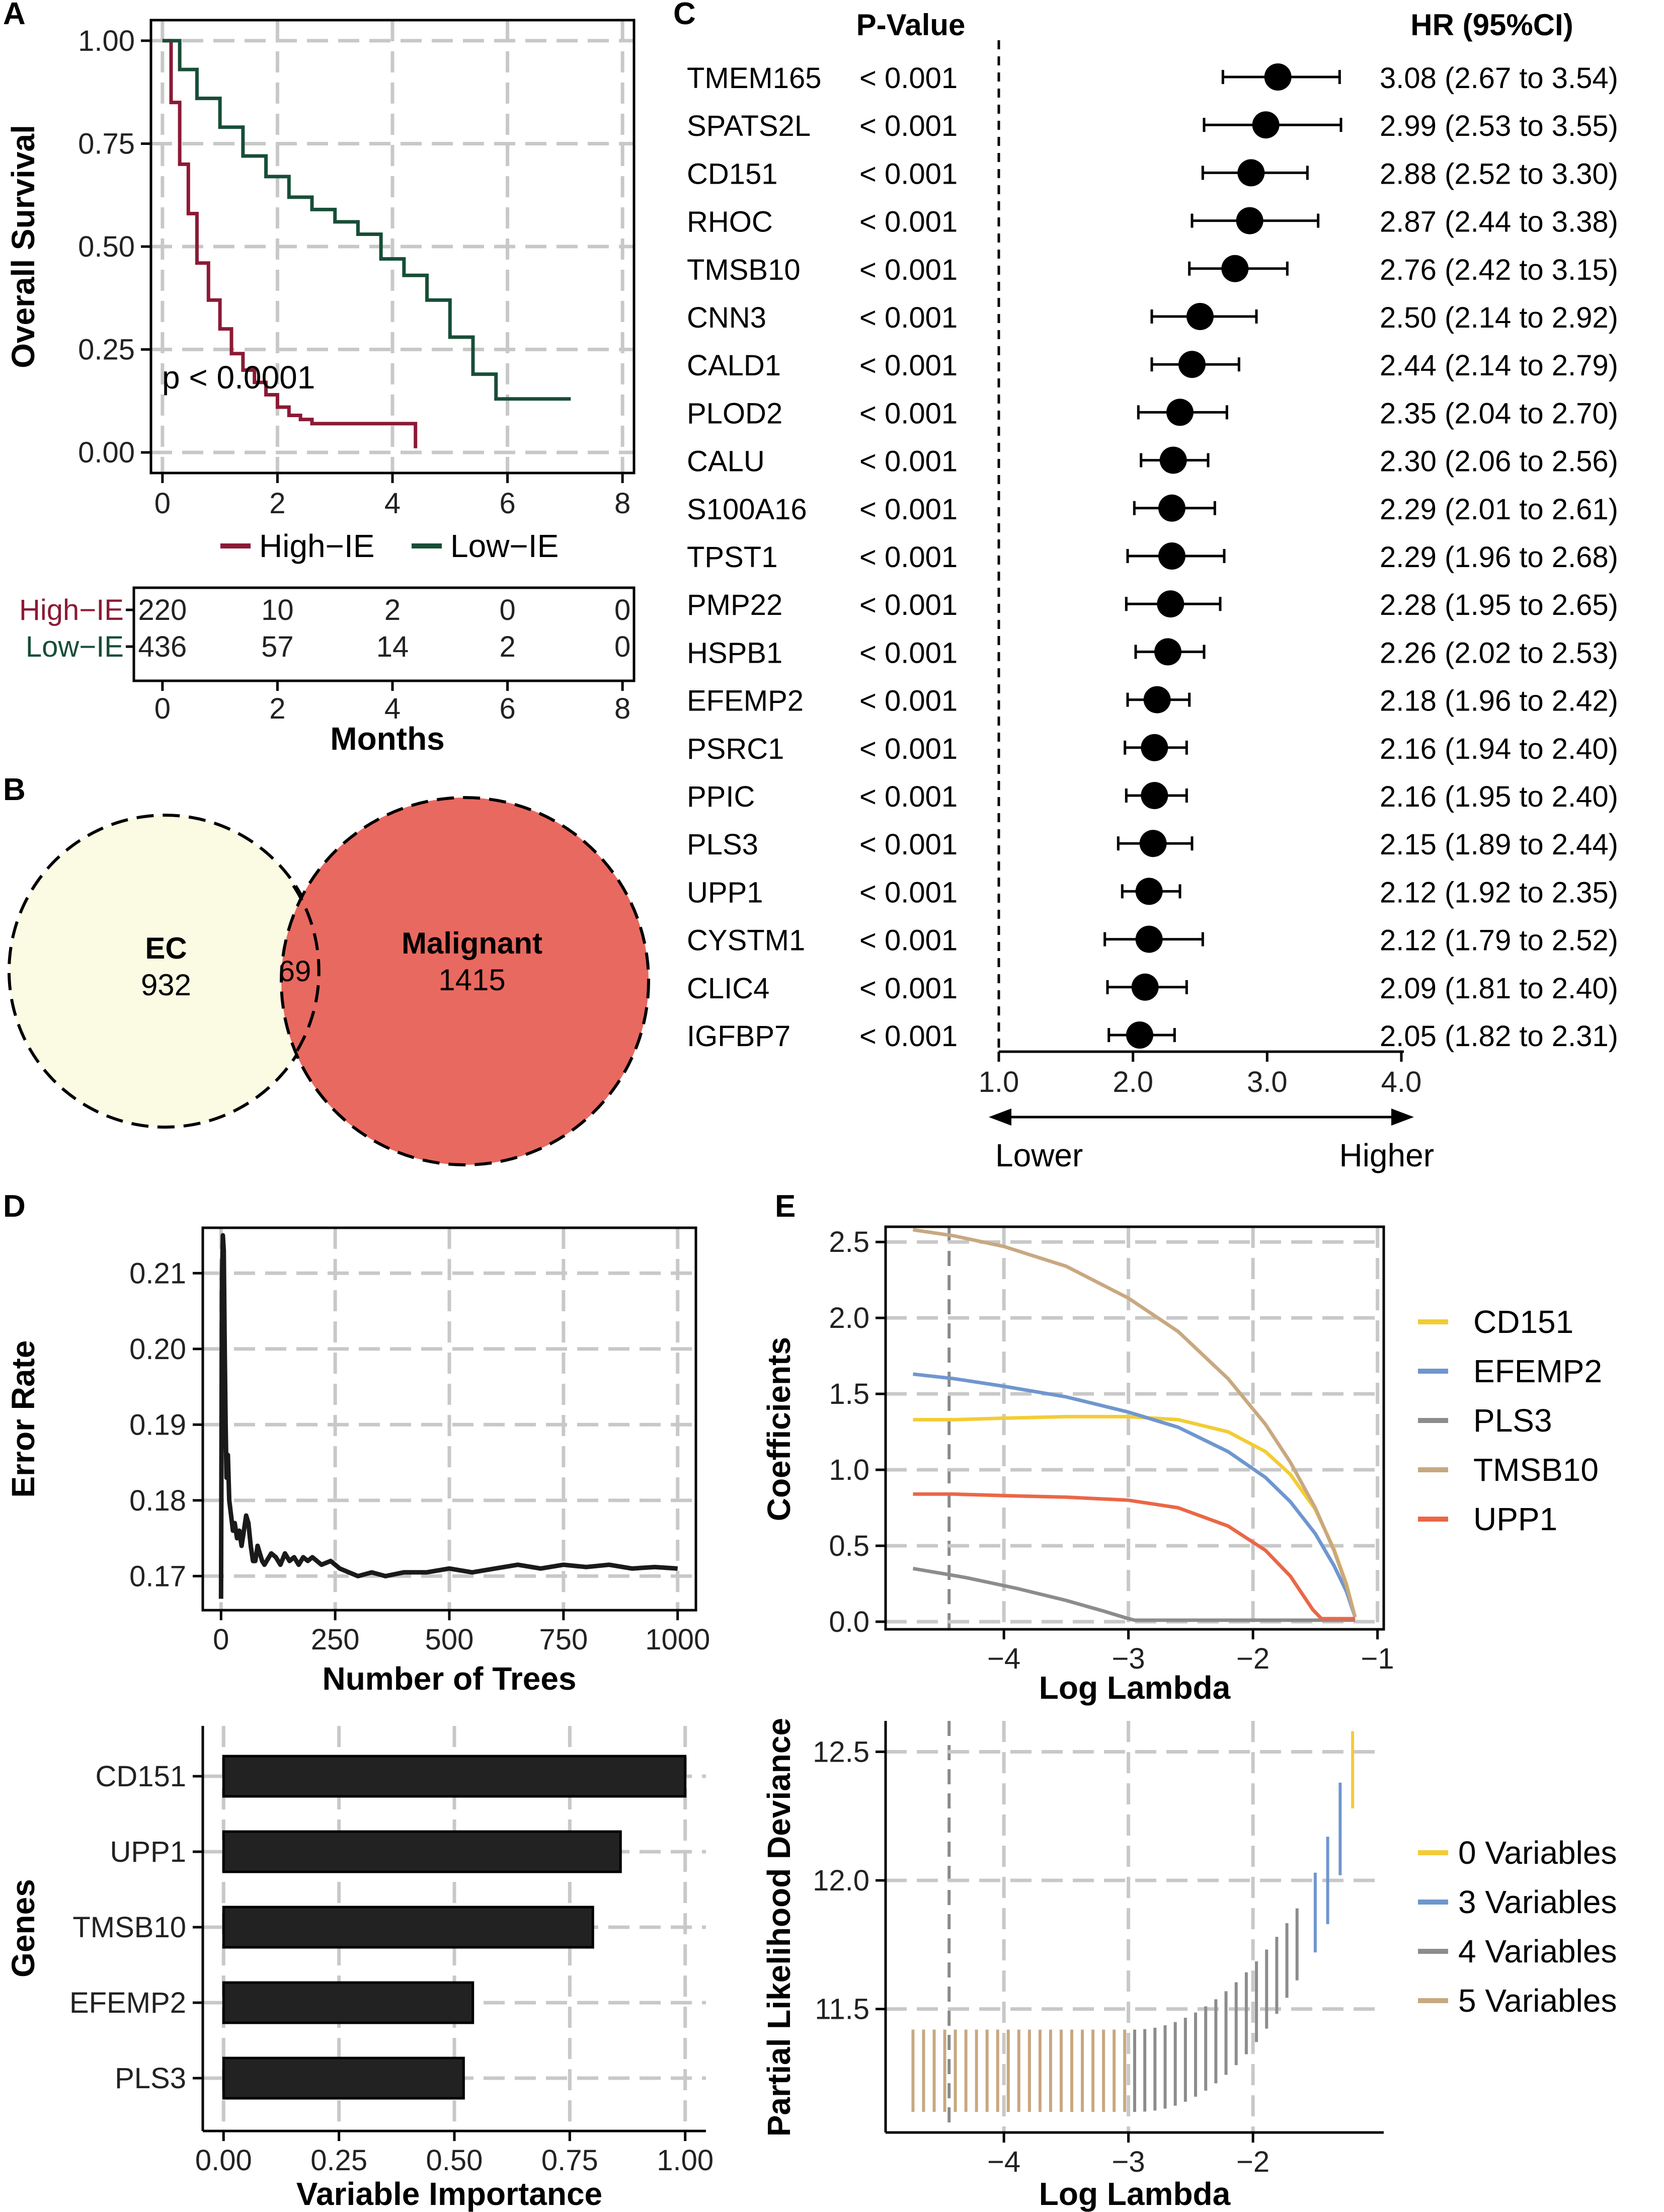 The height and width of the screenshot is (2212, 1664). I want to click on forest-gene-label: EFEMP2, so click(745, 701).